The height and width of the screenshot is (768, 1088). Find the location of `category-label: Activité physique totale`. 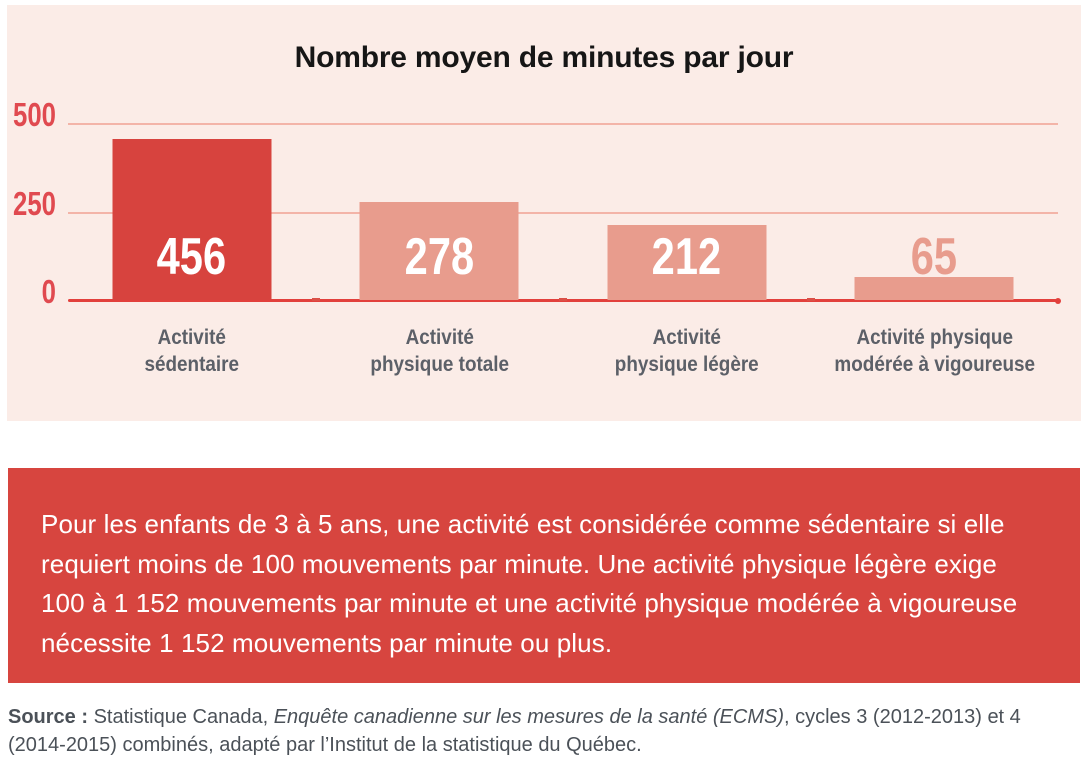

category-label: Activité physique totale is located at coordinates (439, 351).